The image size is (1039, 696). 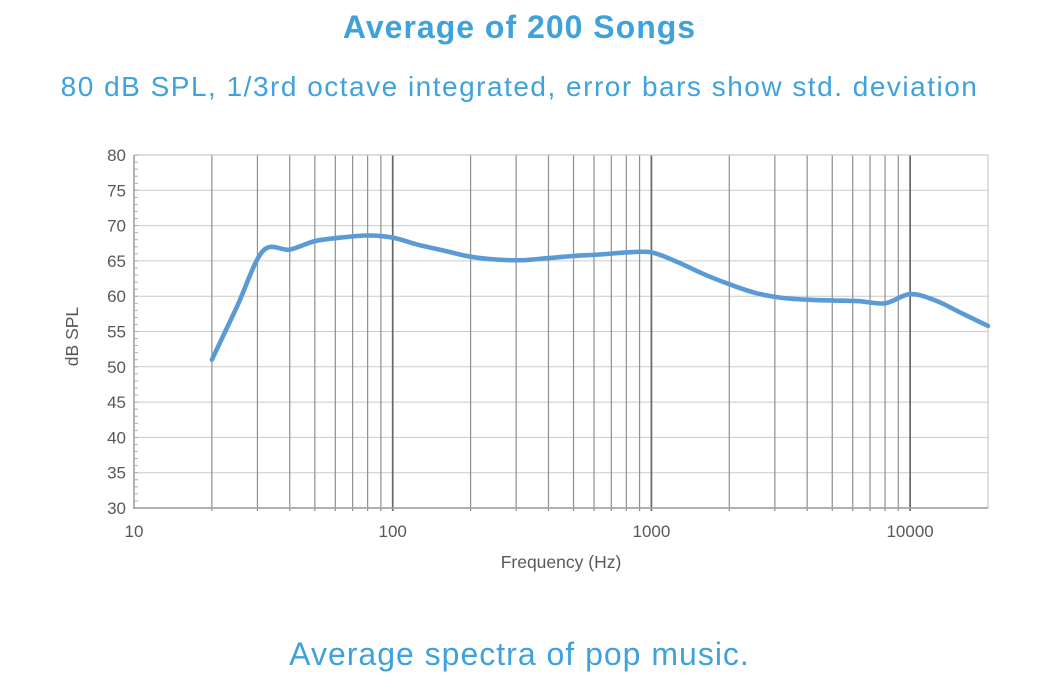 What do you see at coordinates (652, 531) in the screenshot?
I see `svg-text: 1000` at bounding box center [652, 531].